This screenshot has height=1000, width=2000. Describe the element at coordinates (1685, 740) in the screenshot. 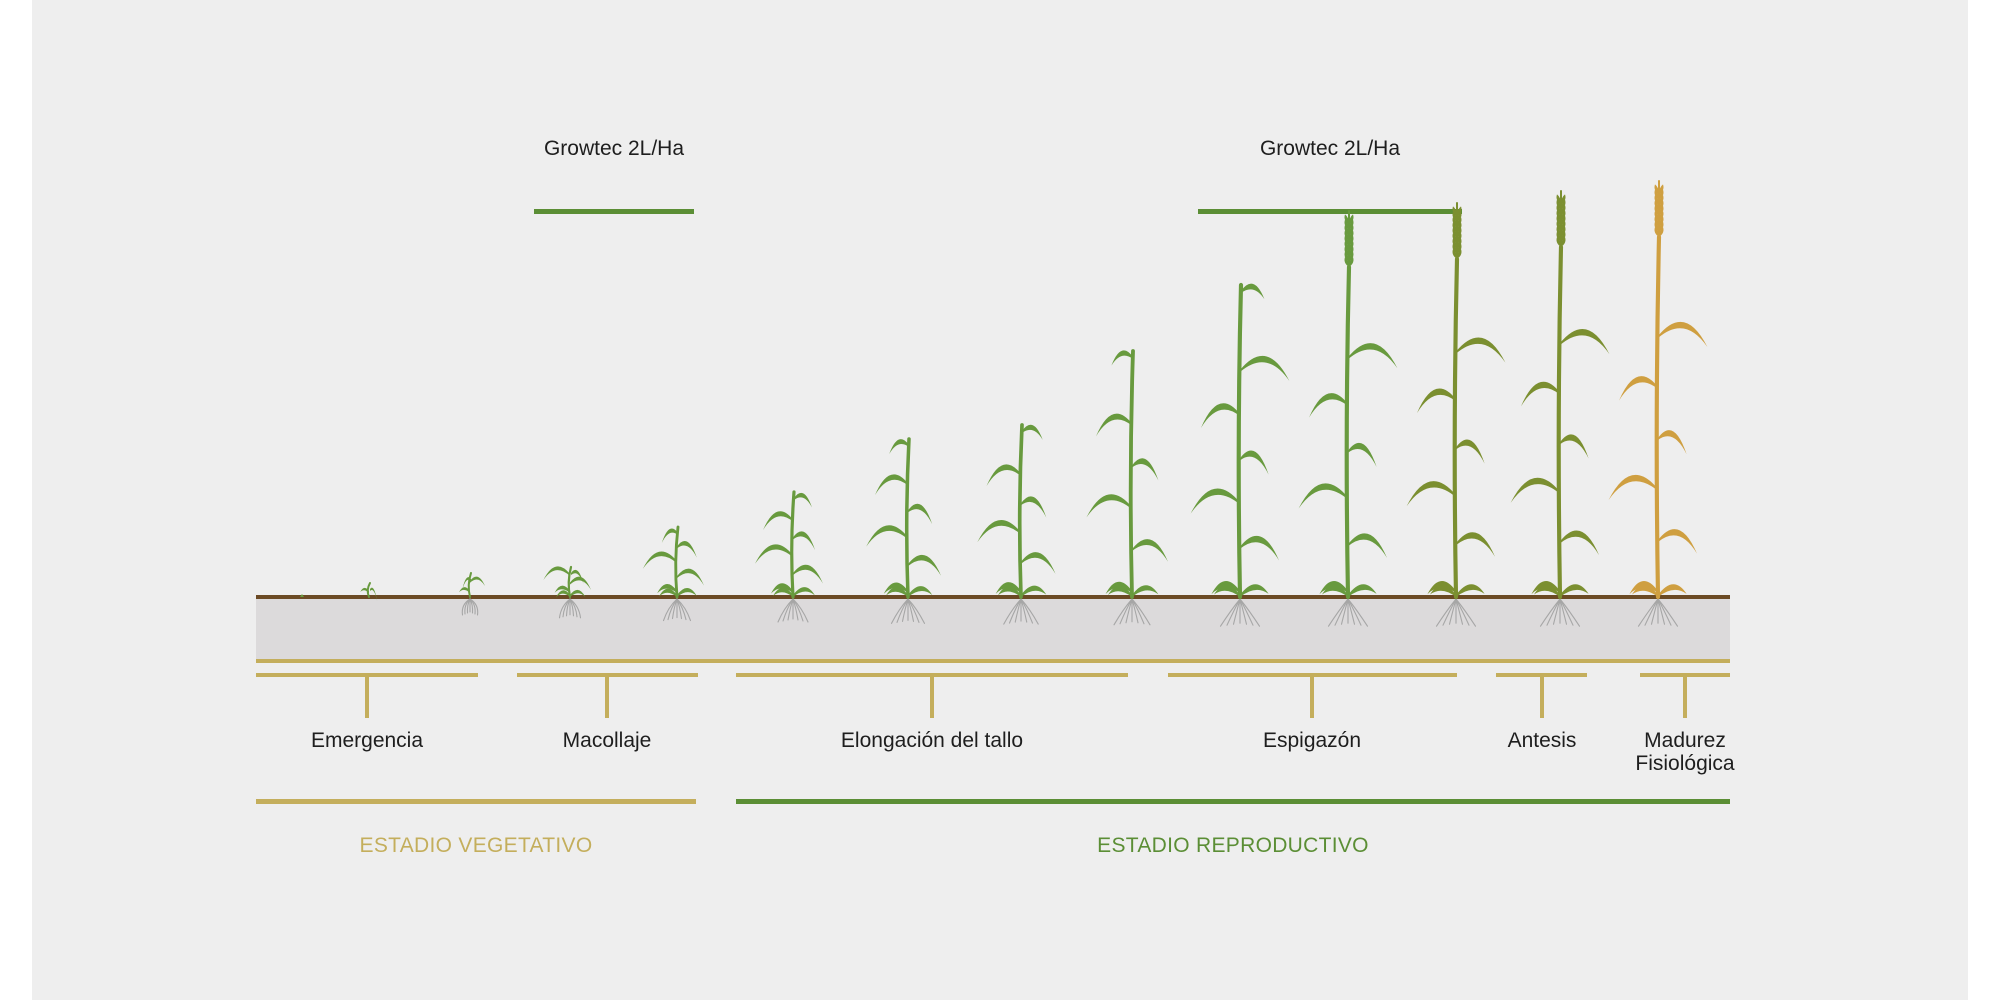

I see `phase-label-madurez-line1: Madurez` at that location.